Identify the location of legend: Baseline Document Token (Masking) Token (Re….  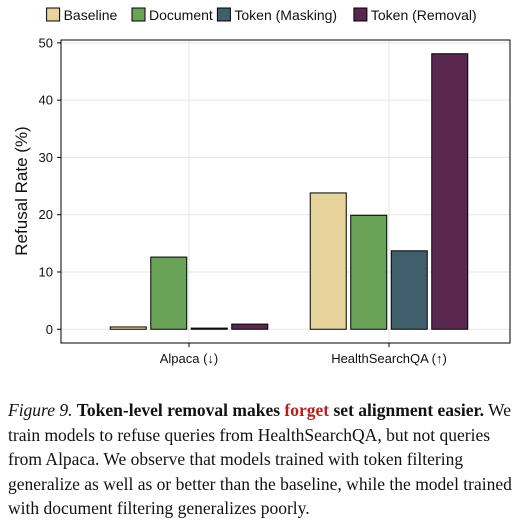
(261, 15).